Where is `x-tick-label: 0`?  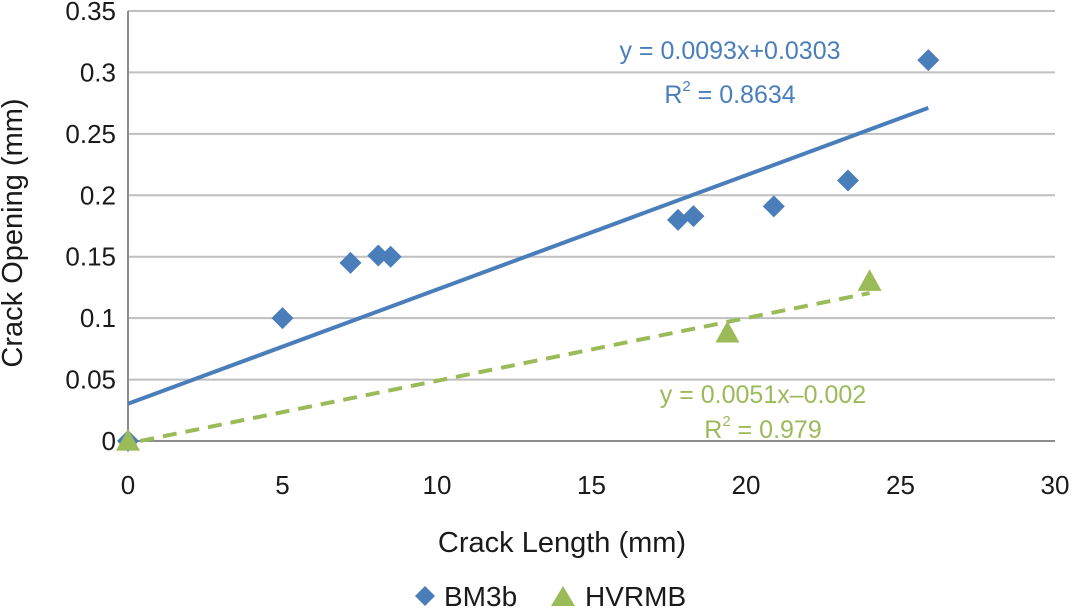
x-tick-label: 0 is located at coordinates (128, 485).